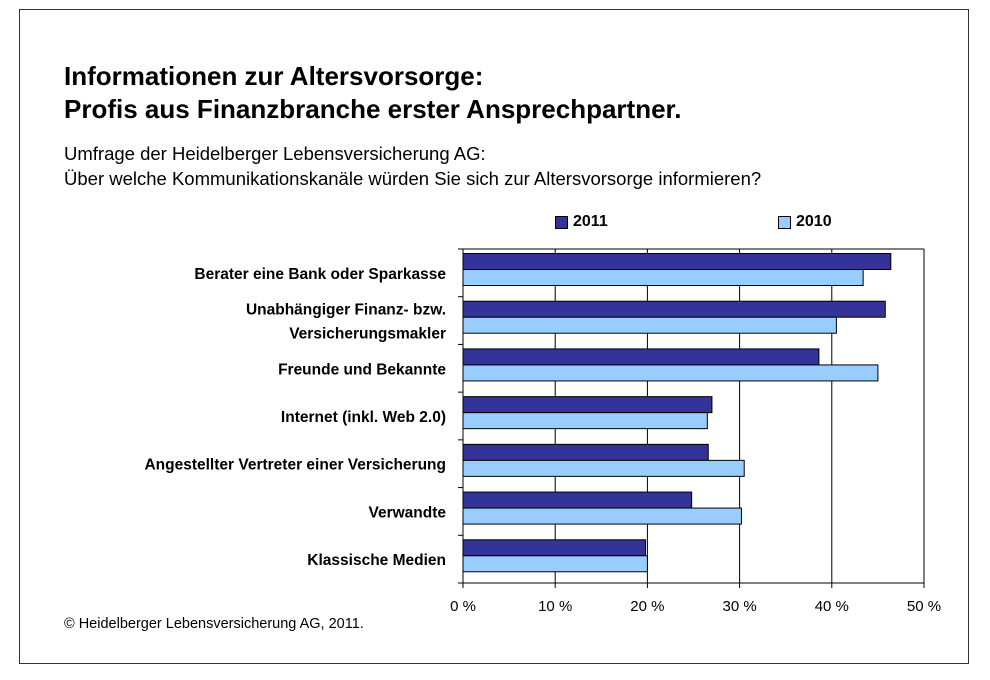 This screenshot has width=990, height=680. I want to click on category-label: Unabhängiger Finanz- bzw., so click(346, 310).